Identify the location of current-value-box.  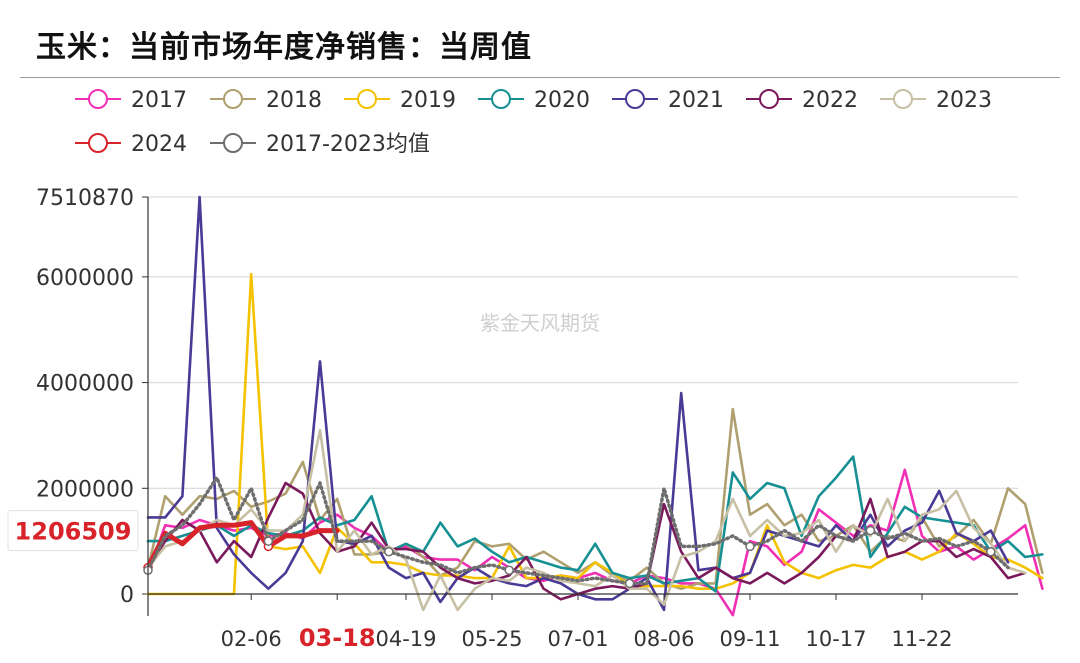
(73, 531).